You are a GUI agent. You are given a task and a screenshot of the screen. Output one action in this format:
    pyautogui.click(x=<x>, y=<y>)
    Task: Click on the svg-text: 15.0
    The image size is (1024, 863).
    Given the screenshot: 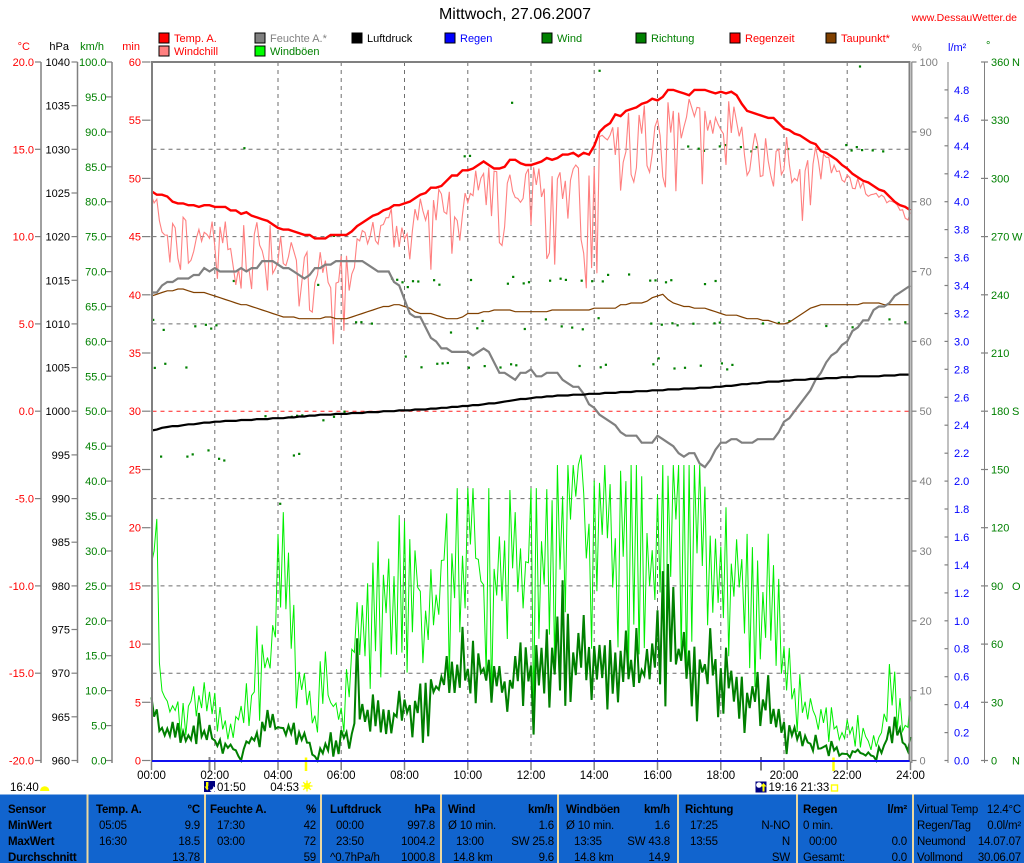 What is the action you would take?
    pyautogui.click(x=95, y=657)
    